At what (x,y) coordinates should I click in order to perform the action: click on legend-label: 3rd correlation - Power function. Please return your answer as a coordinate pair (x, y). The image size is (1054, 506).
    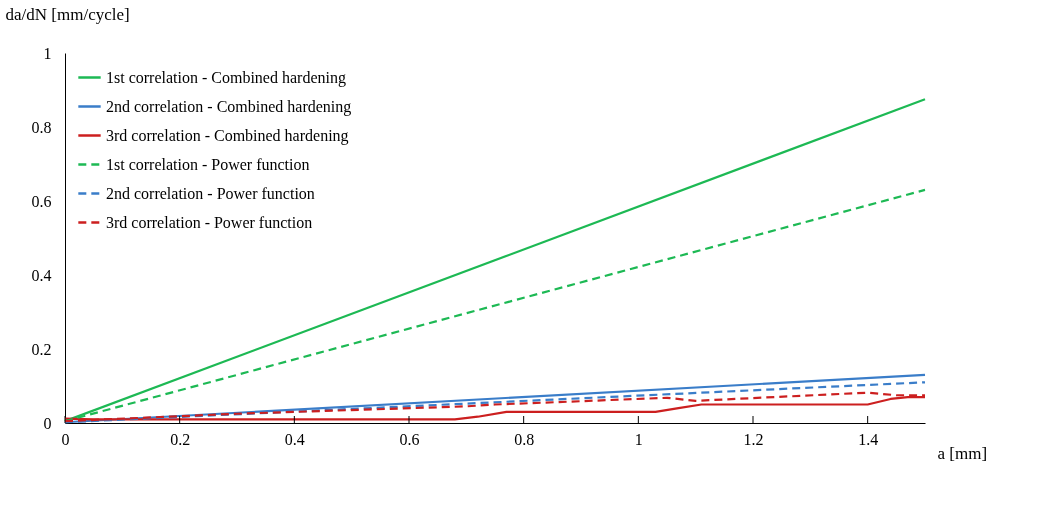
    Looking at the image, I should click on (209, 222).